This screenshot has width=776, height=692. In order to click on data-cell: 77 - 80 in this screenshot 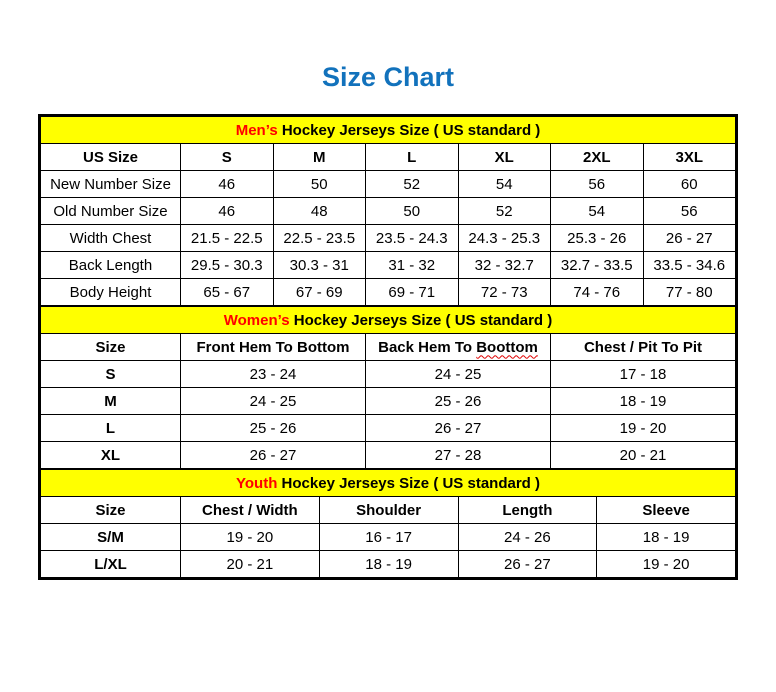, I will do `click(689, 292)`.